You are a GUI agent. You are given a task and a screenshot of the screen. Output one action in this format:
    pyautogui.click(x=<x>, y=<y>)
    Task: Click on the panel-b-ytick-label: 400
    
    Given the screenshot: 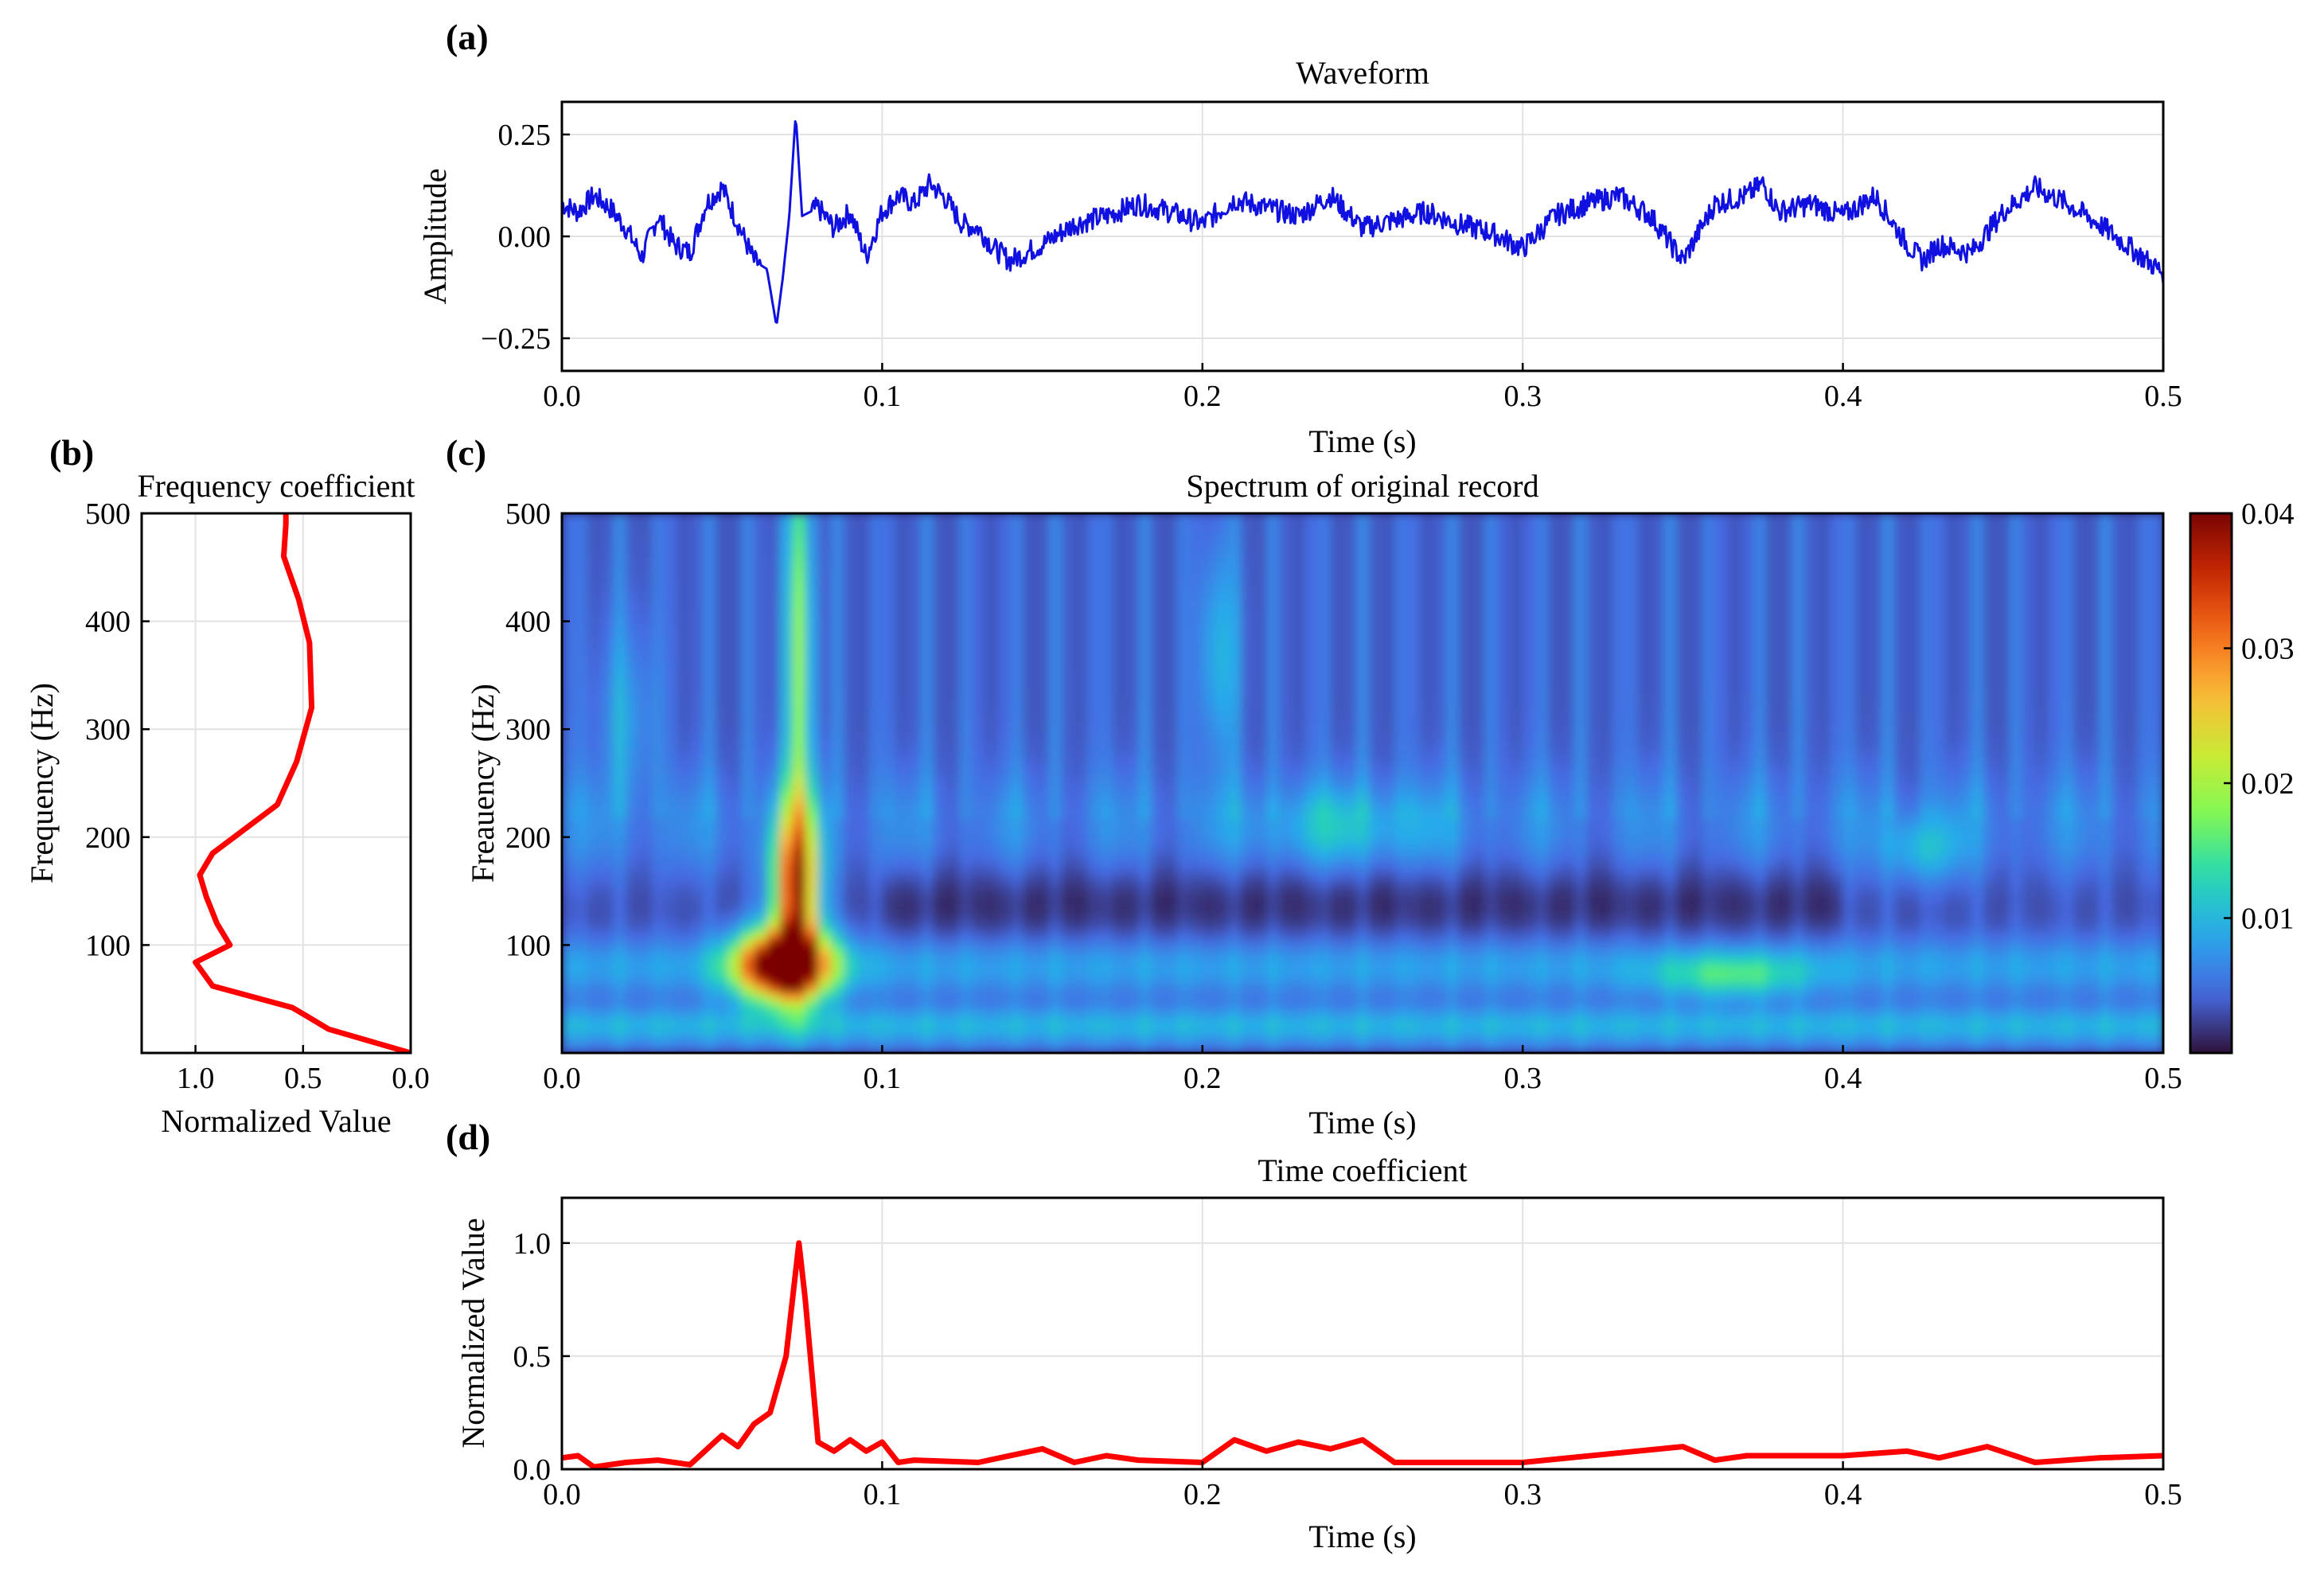 What is the action you would take?
    pyautogui.click(x=108, y=622)
    